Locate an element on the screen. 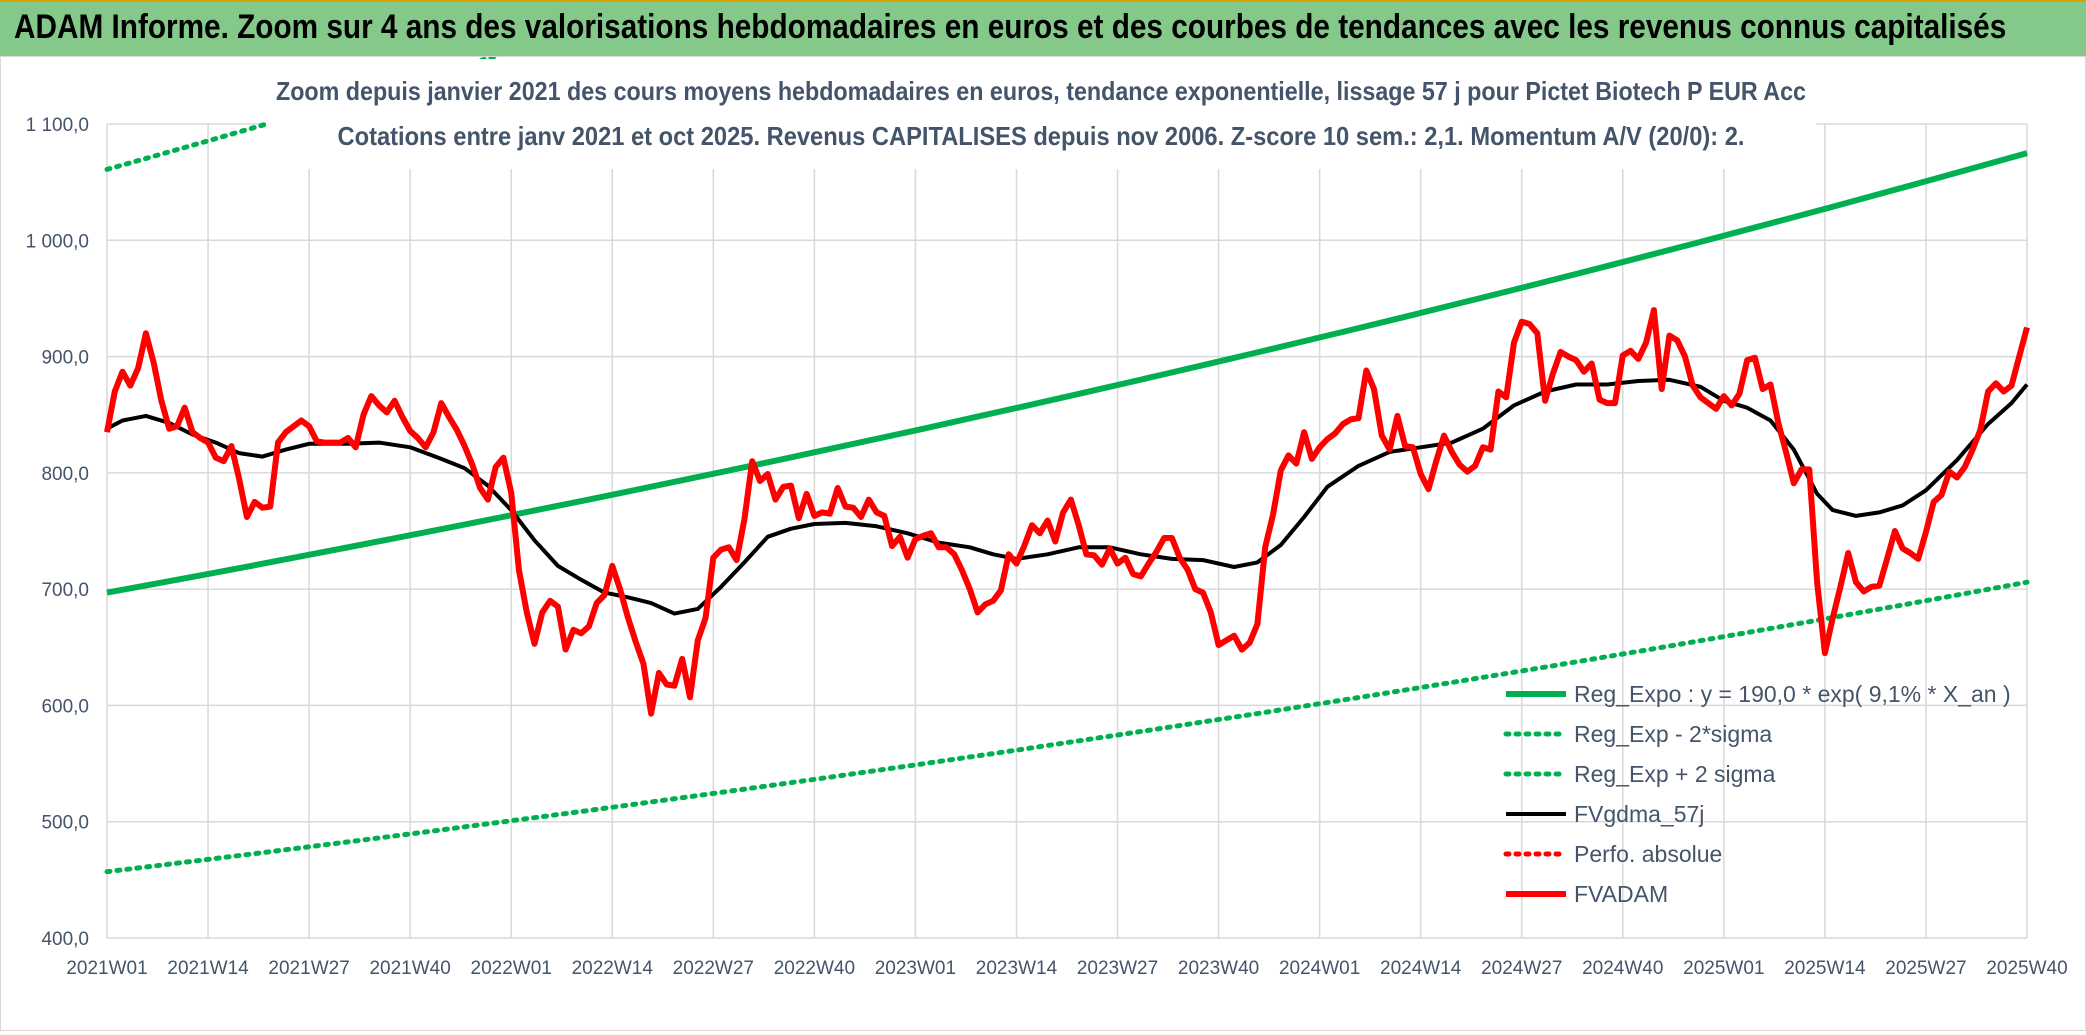 The image size is (2086, 1035). x-tick-label: 2025W14 is located at coordinates (1825, 968).